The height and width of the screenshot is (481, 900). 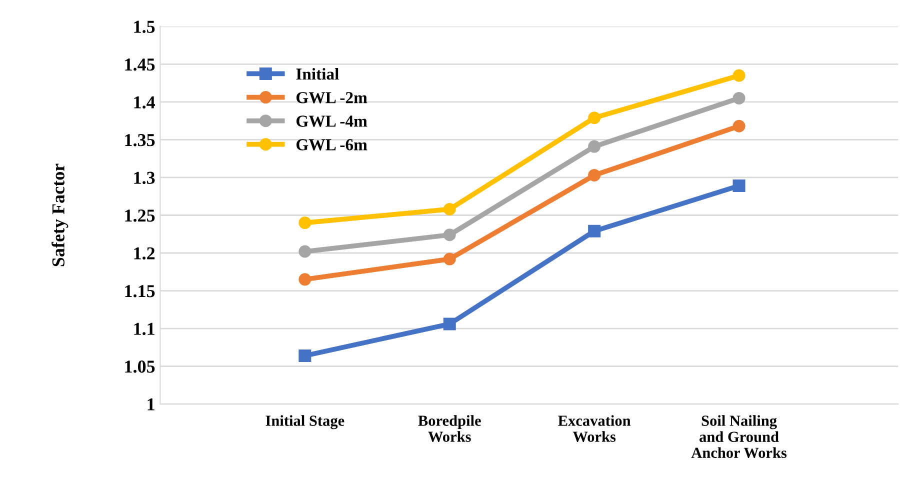 What do you see at coordinates (144, 253) in the screenshot?
I see `y-tick-label: 1.2` at bounding box center [144, 253].